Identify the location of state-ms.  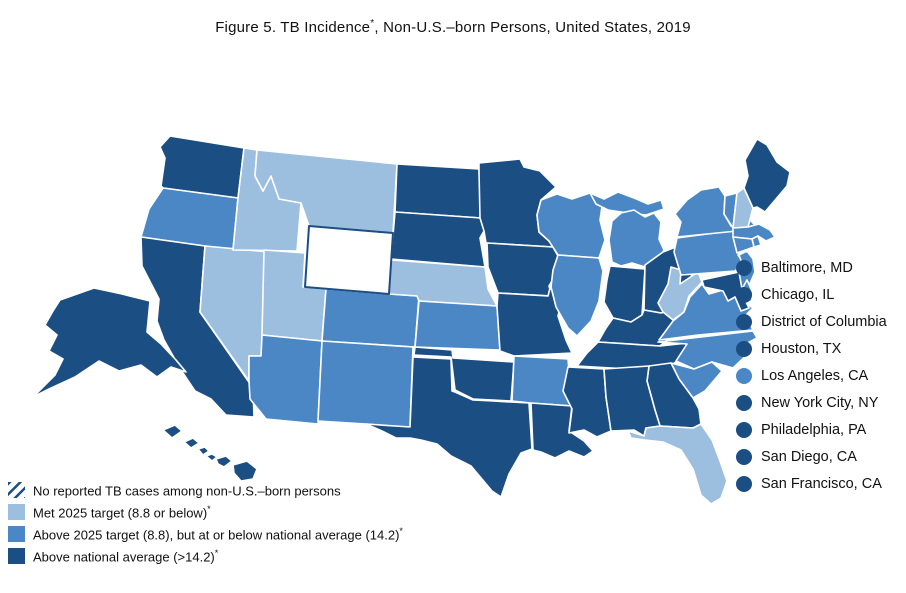
(587, 402).